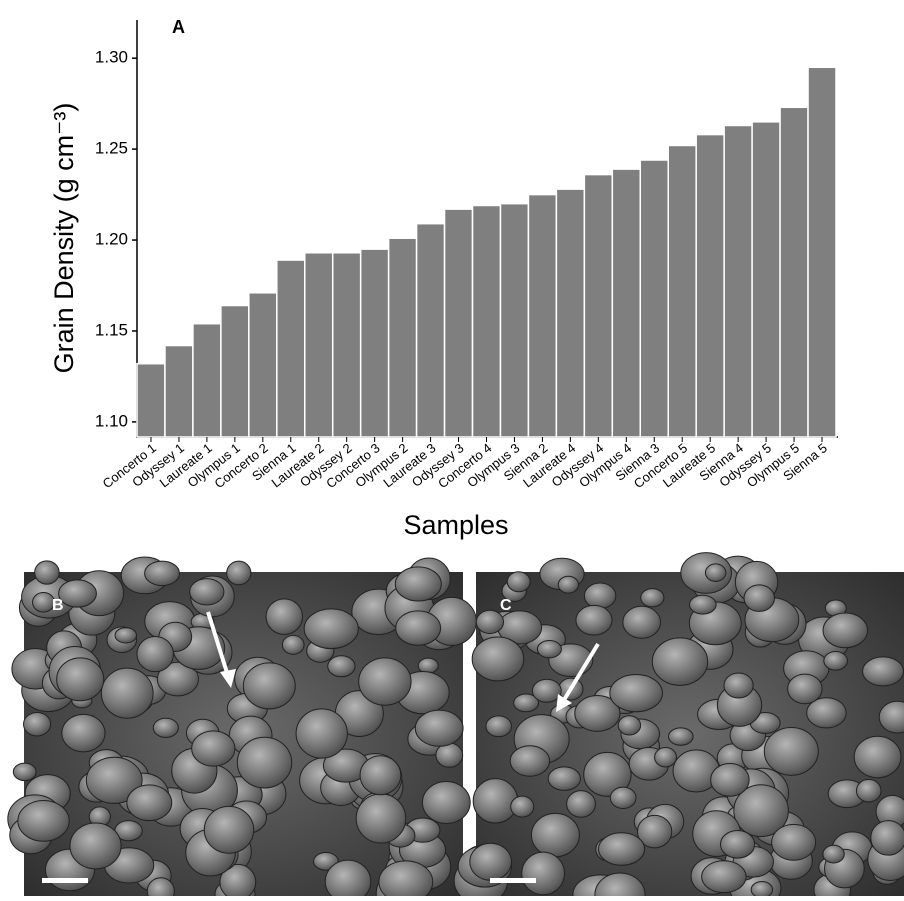 This screenshot has height=901, width=904. I want to click on y-tick-label: 1.15, so click(111, 329).